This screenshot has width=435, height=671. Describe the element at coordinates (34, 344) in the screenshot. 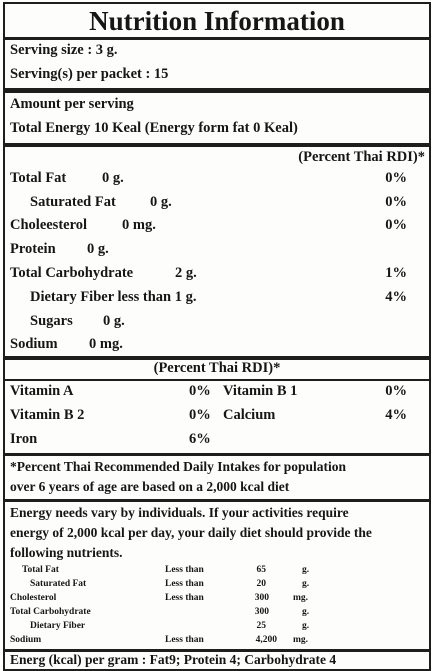

I see `nutrient-name: Sodium` at that location.